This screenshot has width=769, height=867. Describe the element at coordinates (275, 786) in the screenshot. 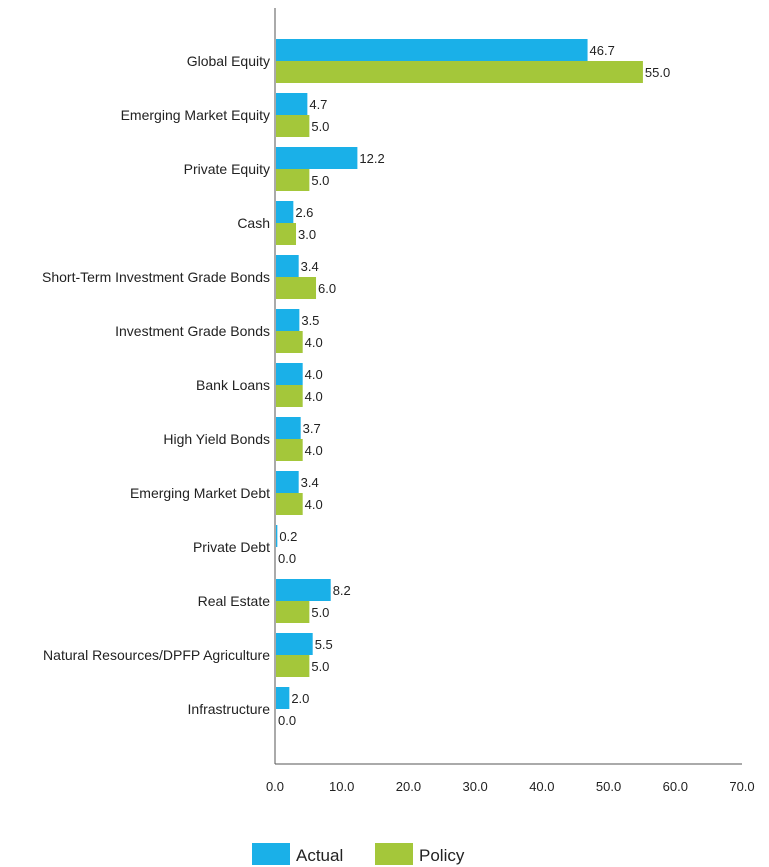

I see `x-tick-label: 0.0` at that location.